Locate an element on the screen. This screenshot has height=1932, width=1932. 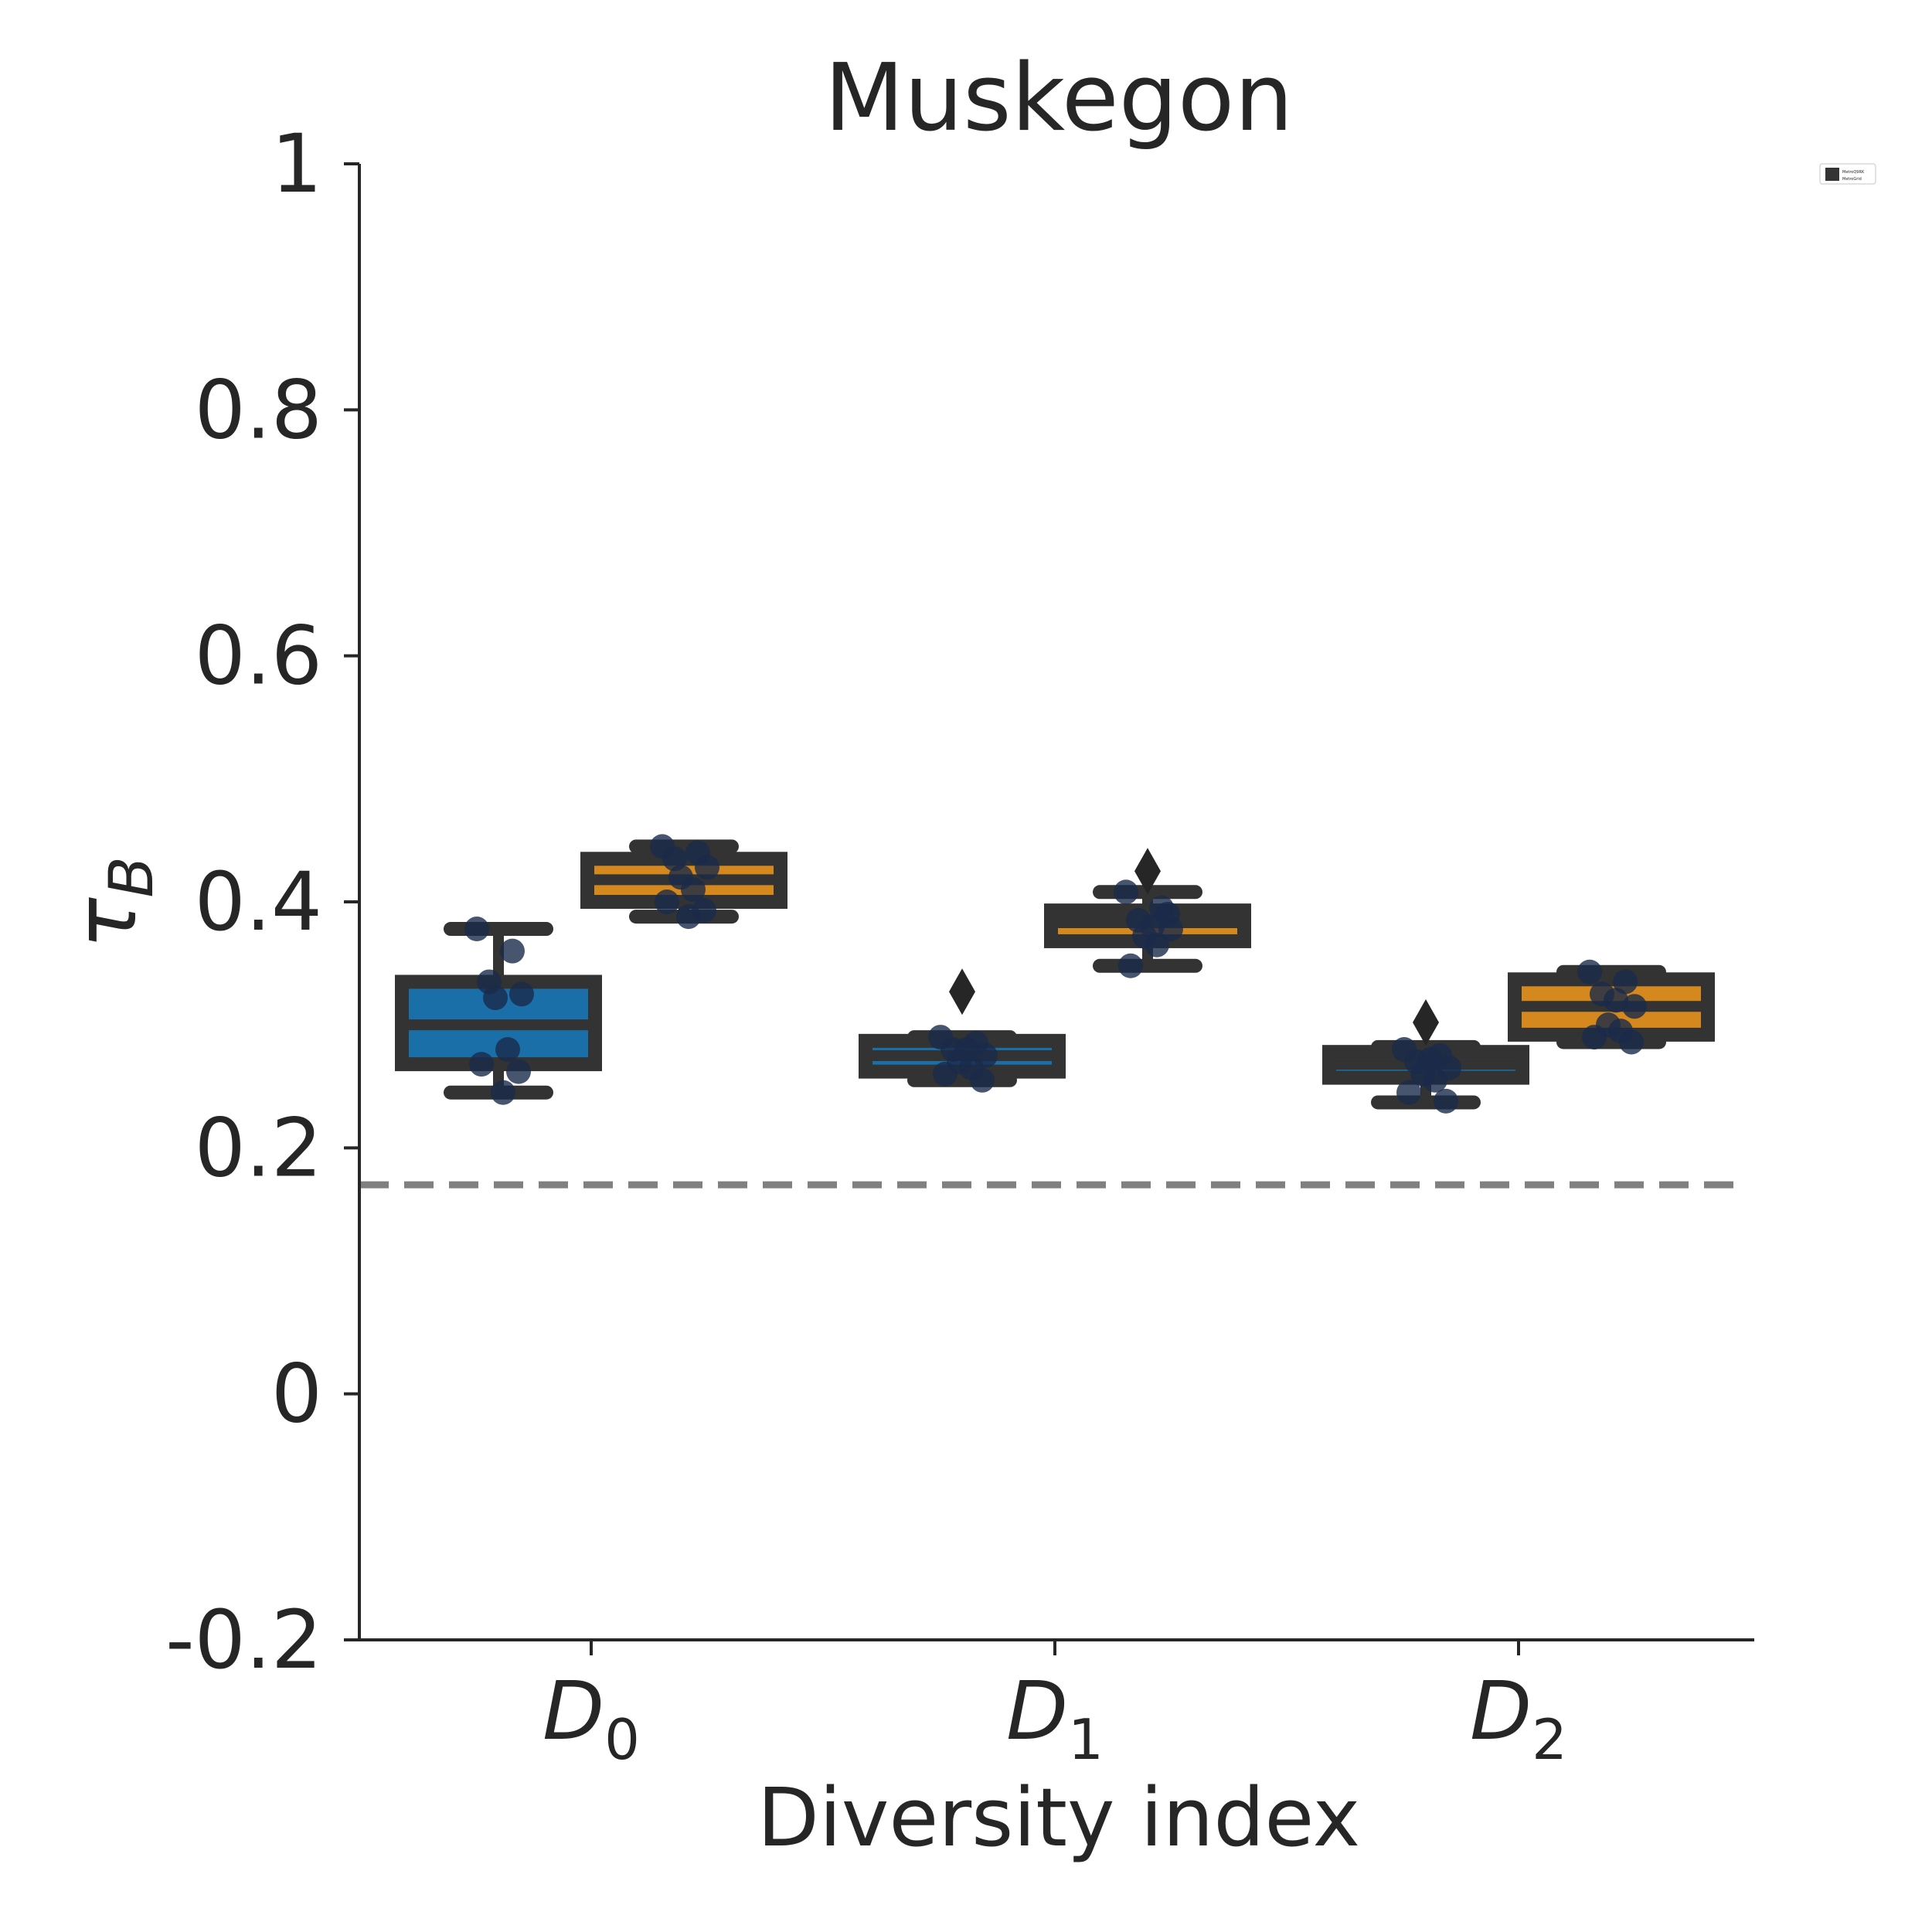
y-tick-label: 0.6 is located at coordinates (259, 656).